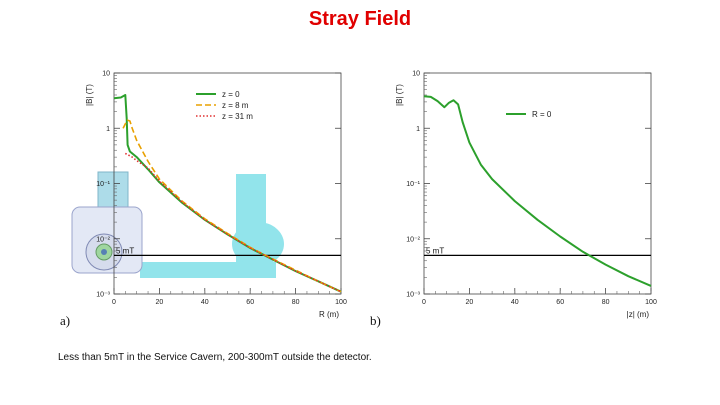  What do you see at coordinates (542, 114) in the screenshot?
I see `legend-label-1: R = 0` at bounding box center [542, 114].